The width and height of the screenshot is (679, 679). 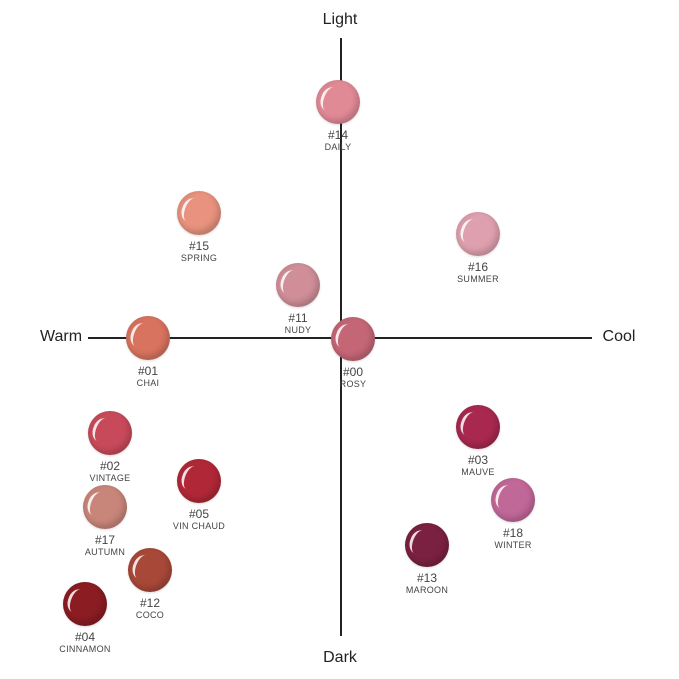 I want to click on shade-name: NUDY, so click(x=298, y=330).